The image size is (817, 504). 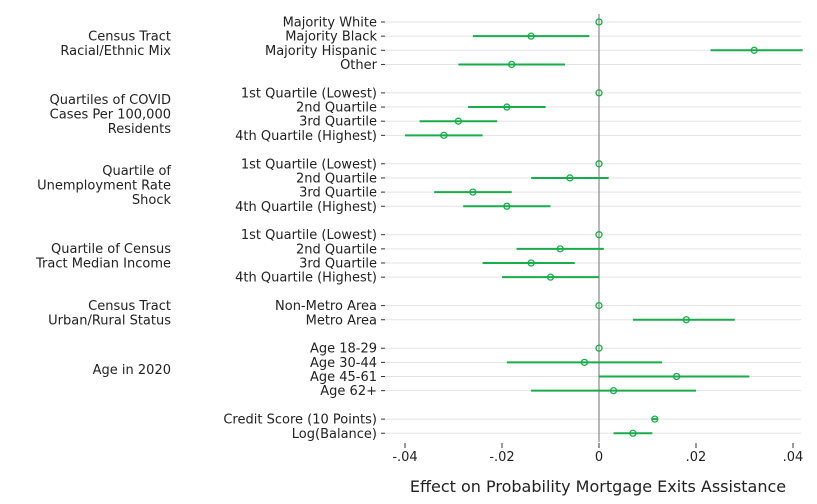 I want to click on group-label: Quartiles of COVID, so click(x=111, y=100).